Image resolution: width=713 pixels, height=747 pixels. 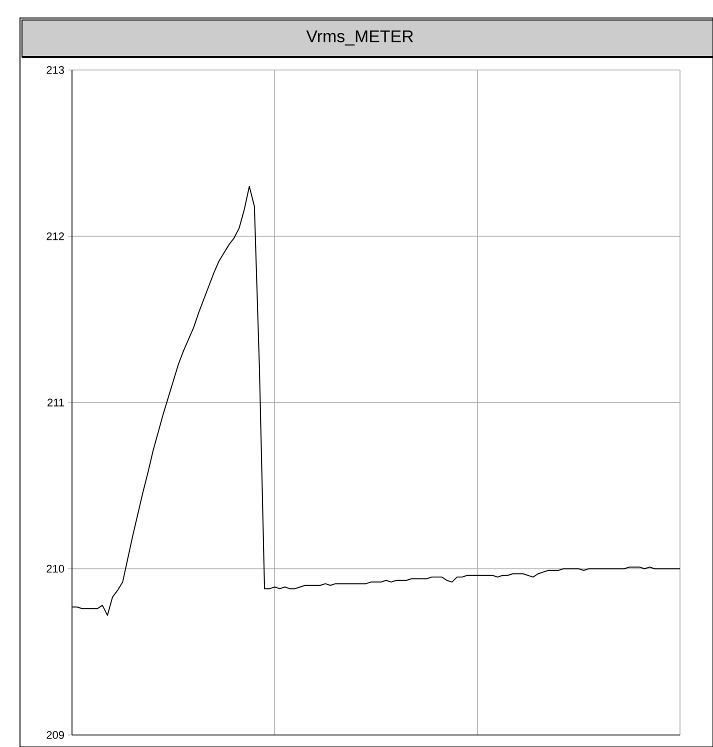 I want to click on y-tick-label: 213, so click(x=55, y=70).